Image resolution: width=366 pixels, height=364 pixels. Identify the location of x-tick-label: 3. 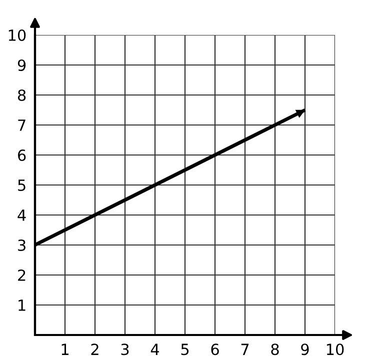
(125, 350).